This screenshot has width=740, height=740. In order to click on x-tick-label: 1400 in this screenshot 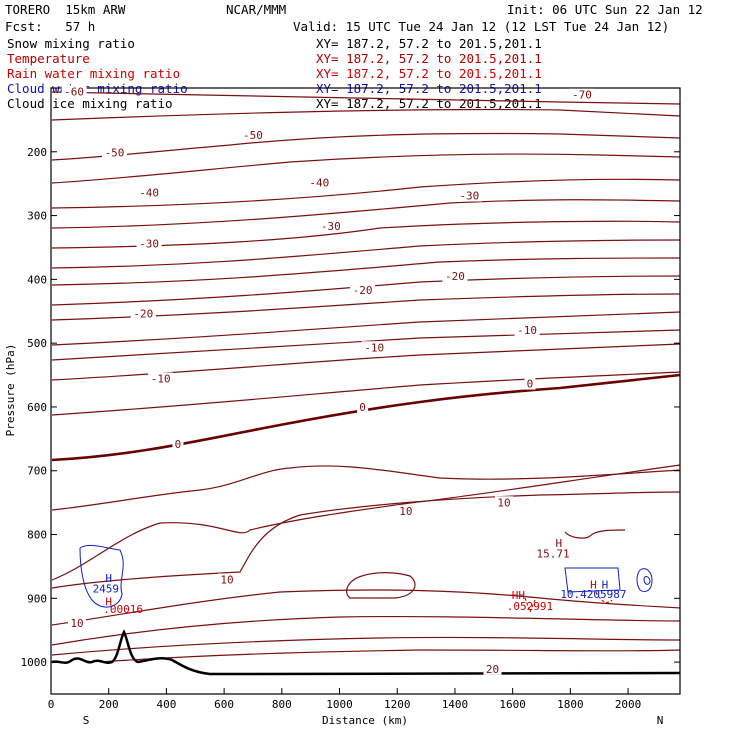, I will do `click(455, 704)`.